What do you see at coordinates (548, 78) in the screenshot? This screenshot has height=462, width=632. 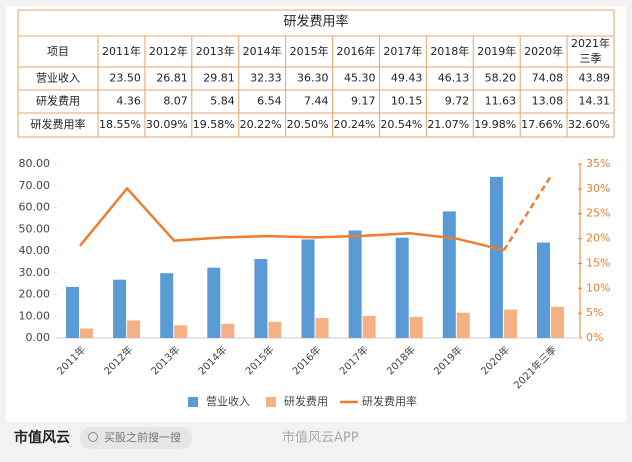 I see `table-cell: 74.08` at bounding box center [548, 78].